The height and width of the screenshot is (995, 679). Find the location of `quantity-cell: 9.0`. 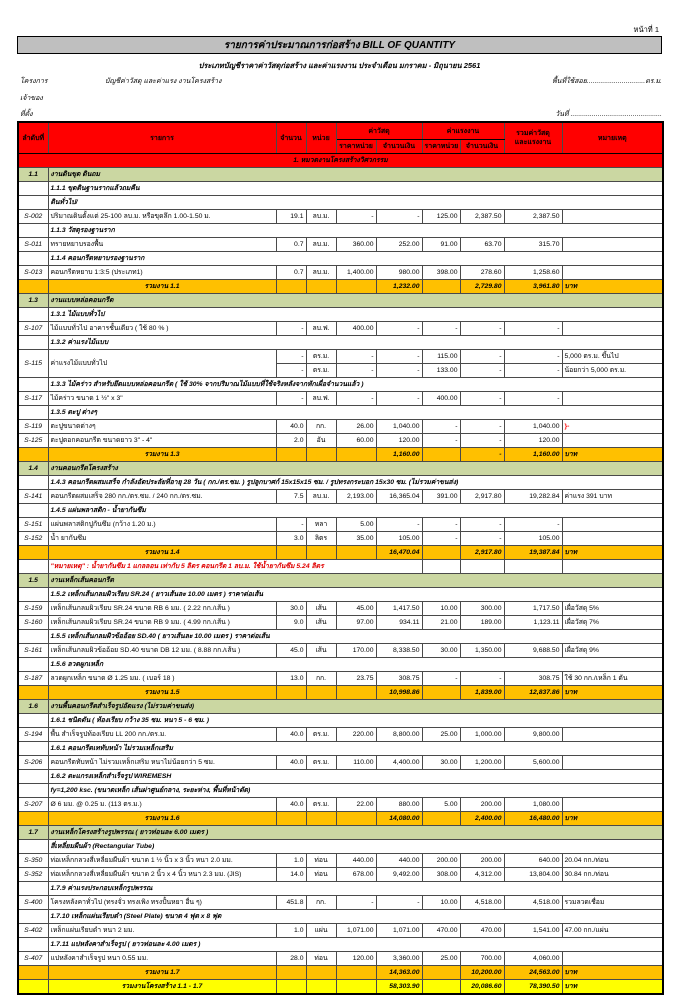

quantity-cell: 9.0 is located at coordinates (291, 622).